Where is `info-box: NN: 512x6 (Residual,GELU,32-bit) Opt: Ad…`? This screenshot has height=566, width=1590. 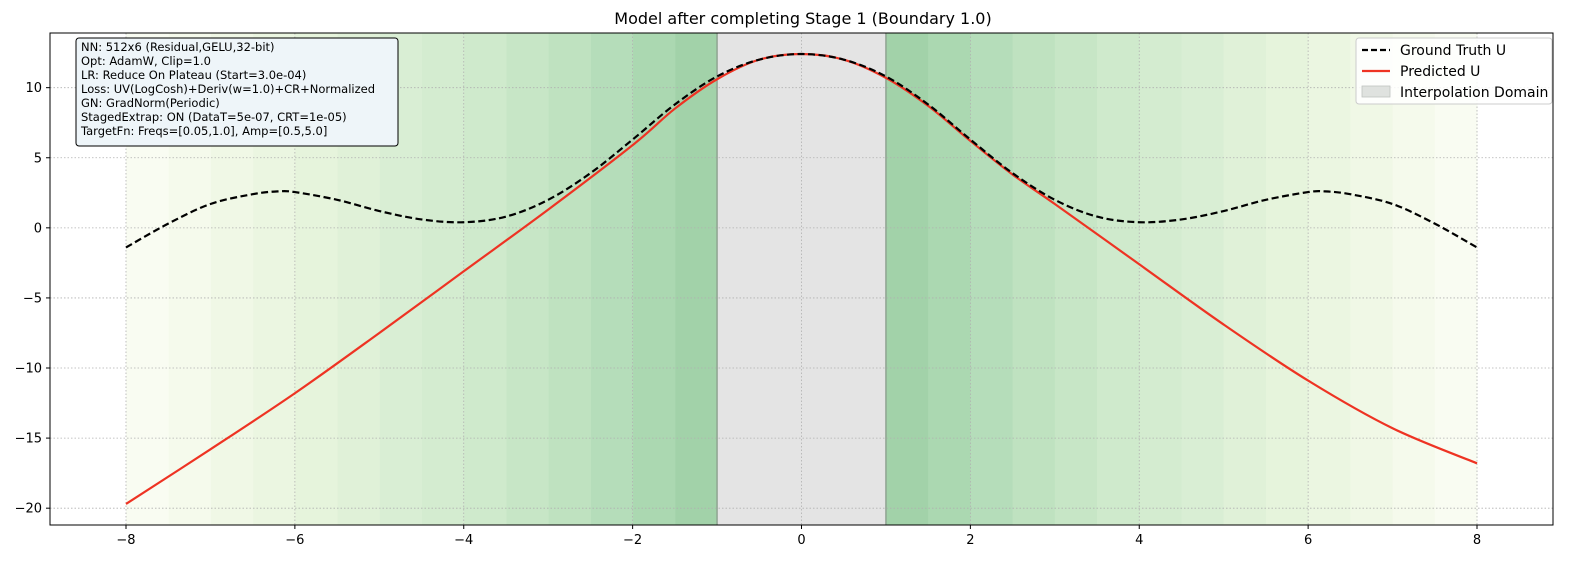 info-box: NN: 512x6 (Residual,GELU,32-bit) Opt: Ad… is located at coordinates (237, 92).